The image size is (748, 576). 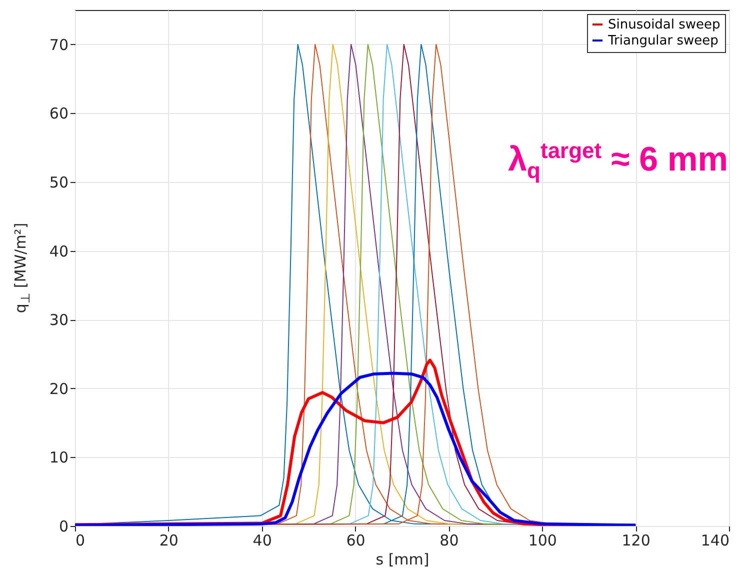 What do you see at coordinates (403, 559) in the screenshot?
I see `x-axis-title: s [mm]` at bounding box center [403, 559].